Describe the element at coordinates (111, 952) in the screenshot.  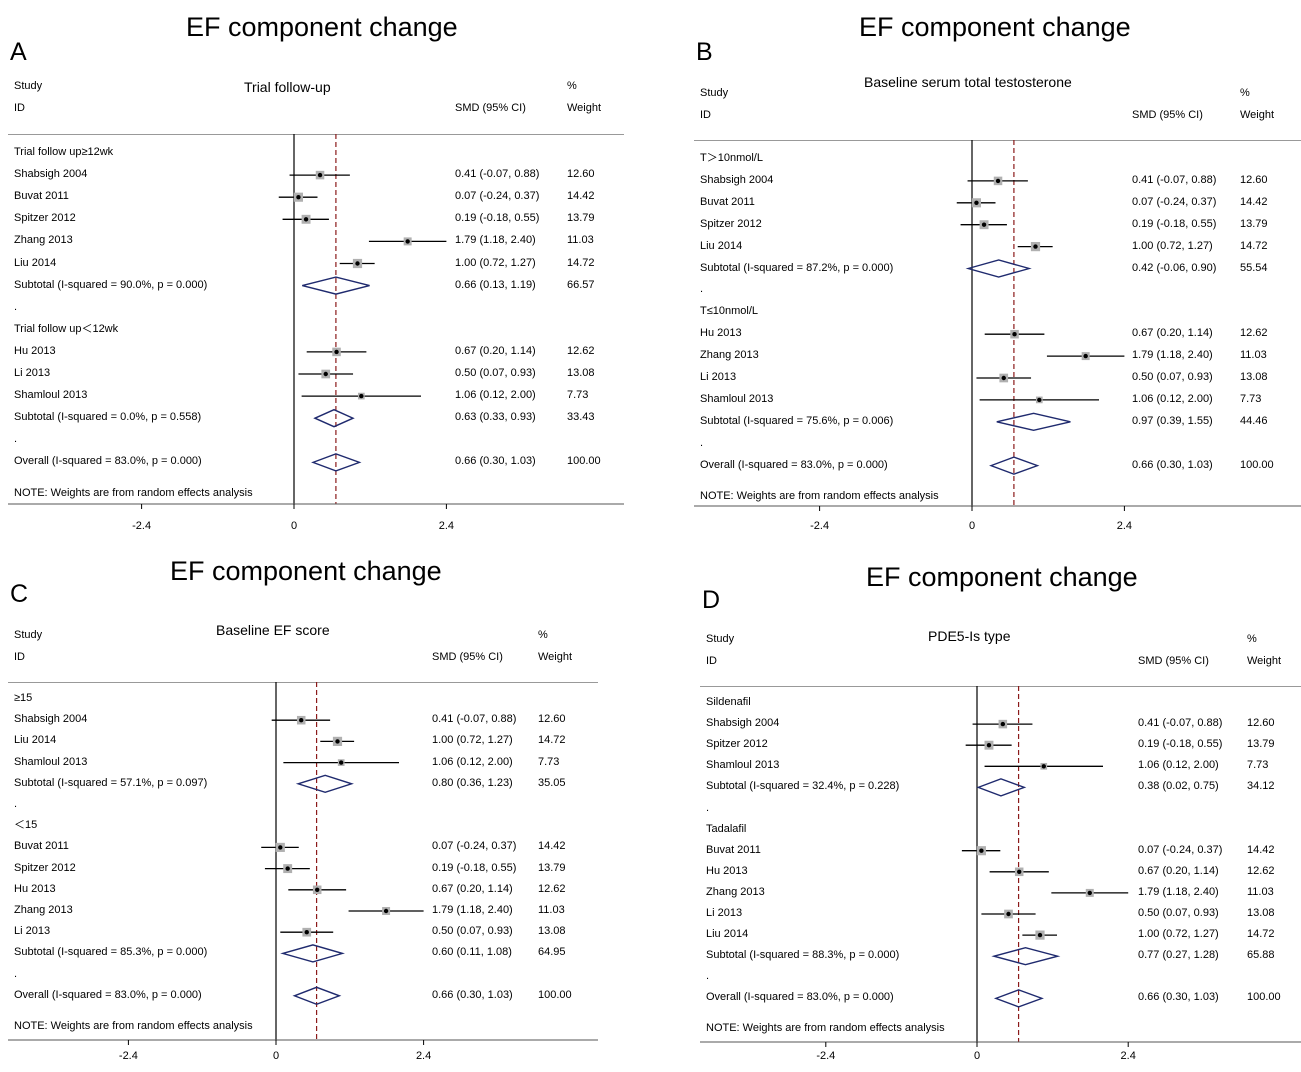
I see `subtotal-label: Subtotal (I-squared = 85.3%, p = 0.000)` at that location.